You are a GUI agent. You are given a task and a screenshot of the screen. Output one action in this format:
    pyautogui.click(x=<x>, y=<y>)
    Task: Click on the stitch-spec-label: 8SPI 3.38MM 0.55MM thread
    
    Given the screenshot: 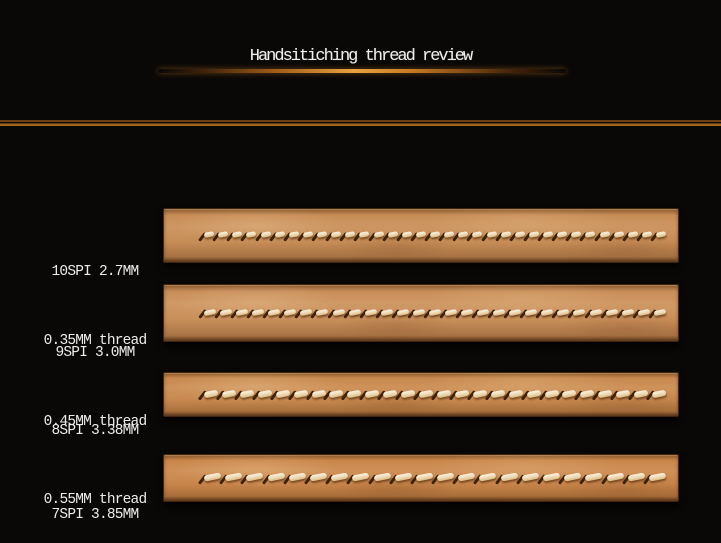 What is the action you would take?
    pyautogui.click(x=95, y=458)
    